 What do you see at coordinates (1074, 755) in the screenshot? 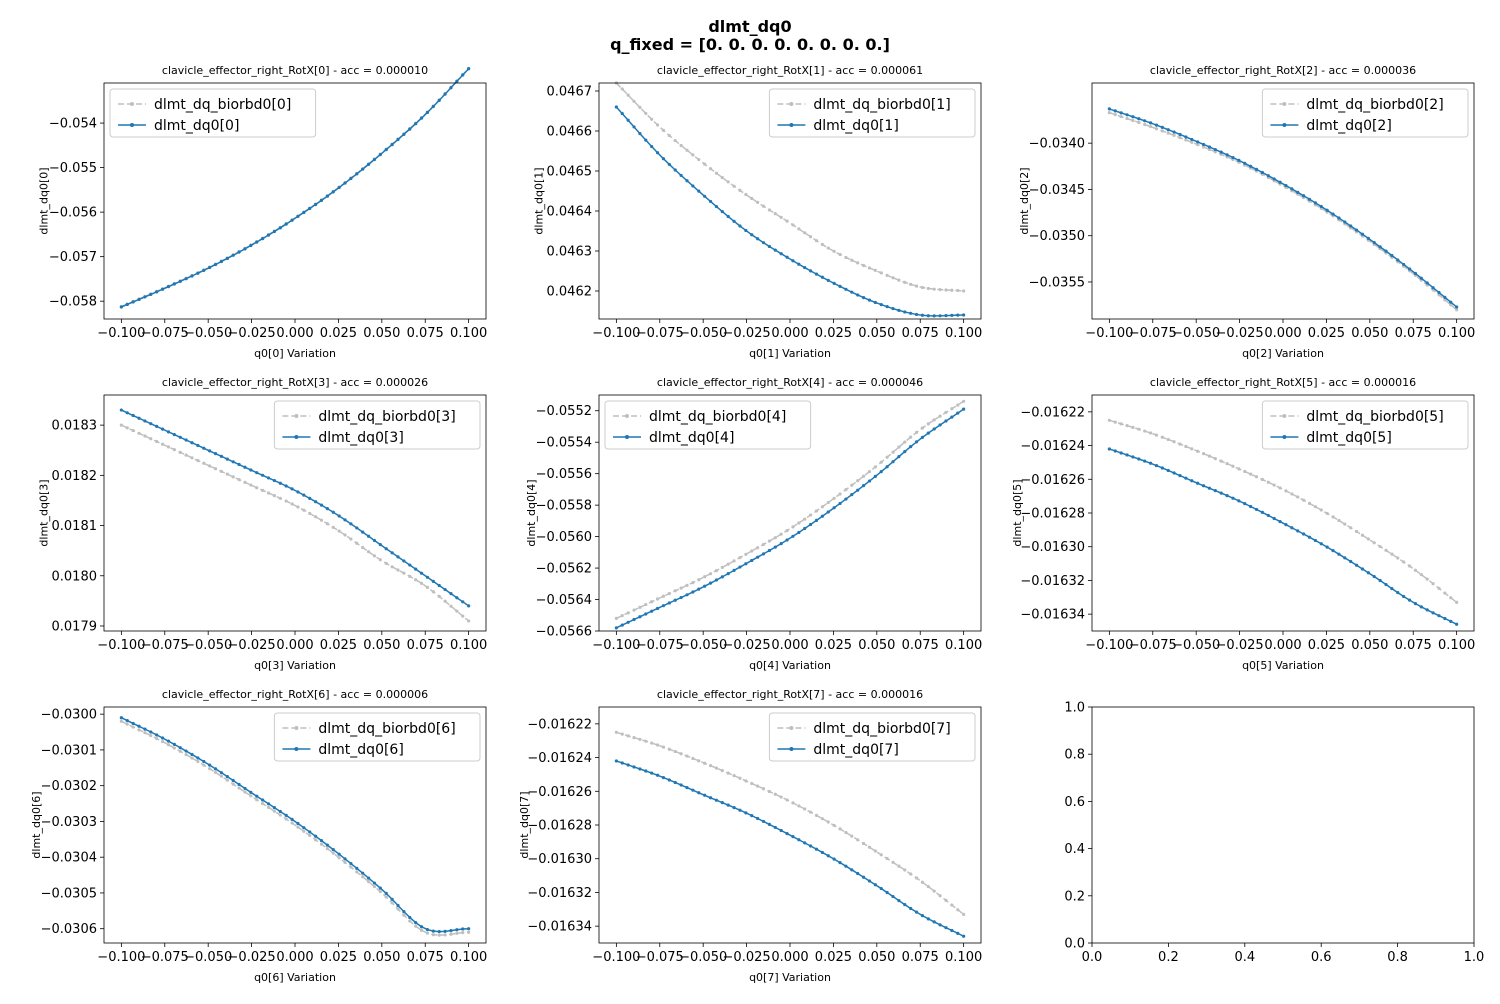
I see `y-tick-label: 0.8` at bounding box center [1074, 755].